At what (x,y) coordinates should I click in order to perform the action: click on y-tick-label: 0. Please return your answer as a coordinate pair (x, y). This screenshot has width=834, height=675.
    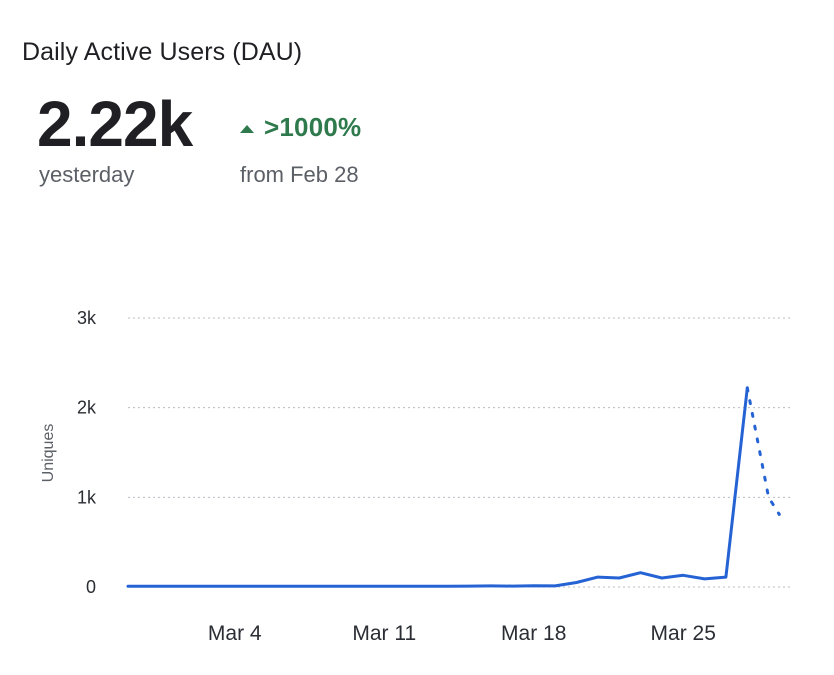
    Looking at the image, I should click on (91, 587).